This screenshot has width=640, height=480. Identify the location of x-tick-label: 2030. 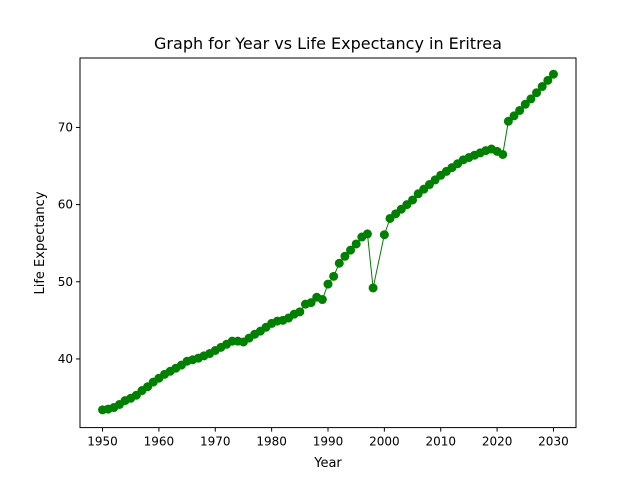
(553, 442).